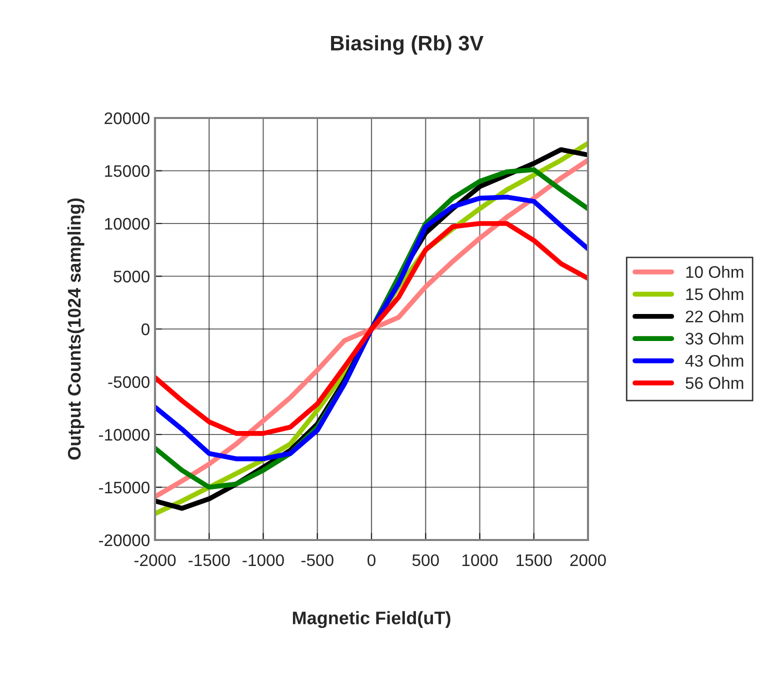 The image size is (782, 674). What do you see at coordinates (146, 329) in the screenshot?
I see `y-tick-label: 0` at bounding box center [146, 329].